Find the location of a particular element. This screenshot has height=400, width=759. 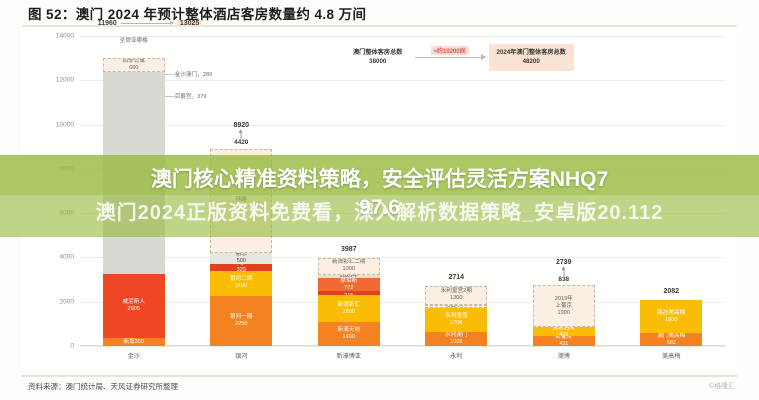

segment-value: 582 is located at coordinates (671, 342).